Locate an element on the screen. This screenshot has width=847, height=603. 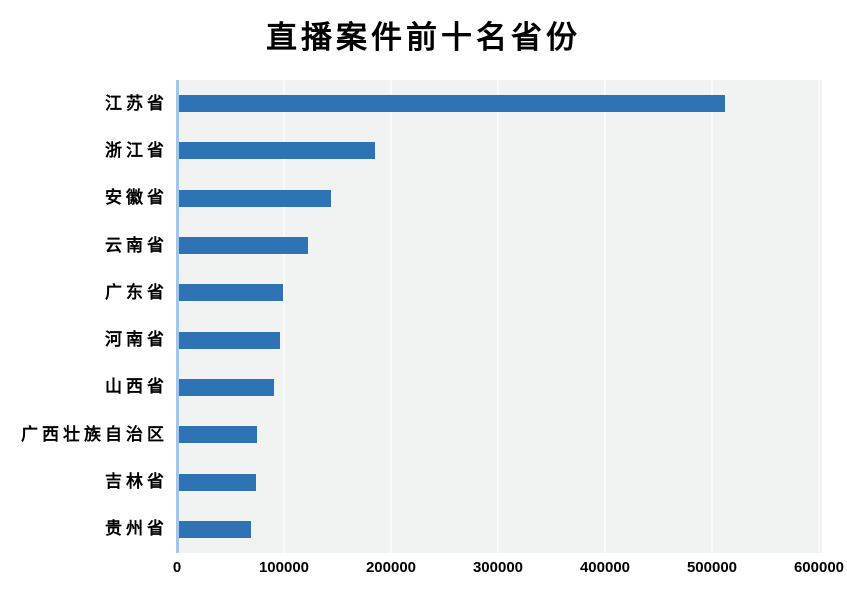
y-axis-label: 江苏省 is located at coordinates (136, 103).